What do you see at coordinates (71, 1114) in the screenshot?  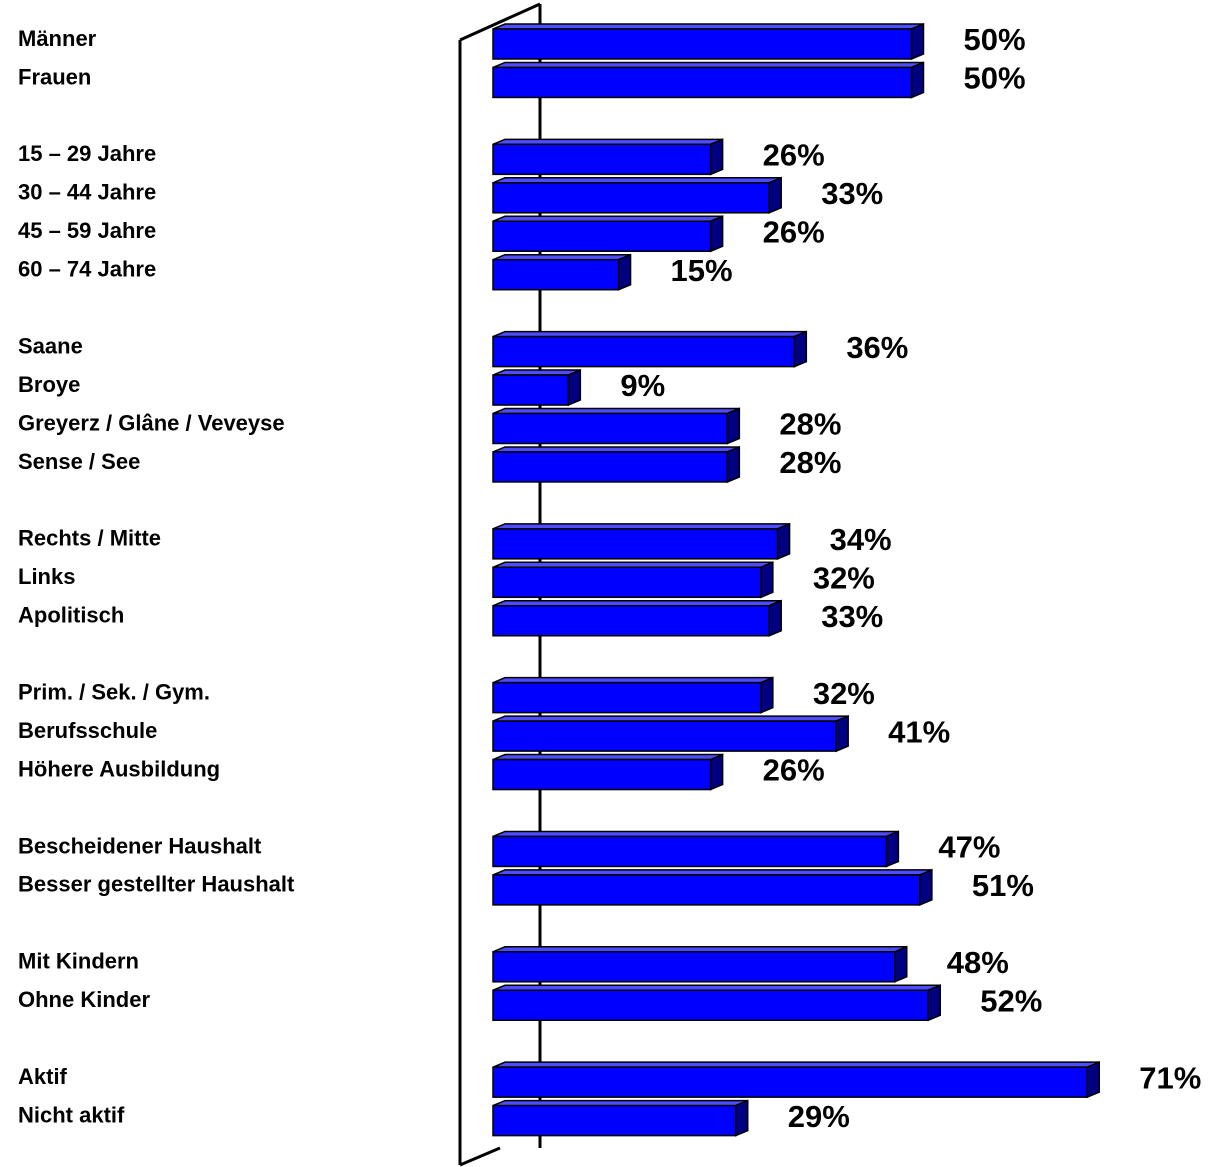 I see `category-label: Nicht aktif` at bounding box center [71, 1114].